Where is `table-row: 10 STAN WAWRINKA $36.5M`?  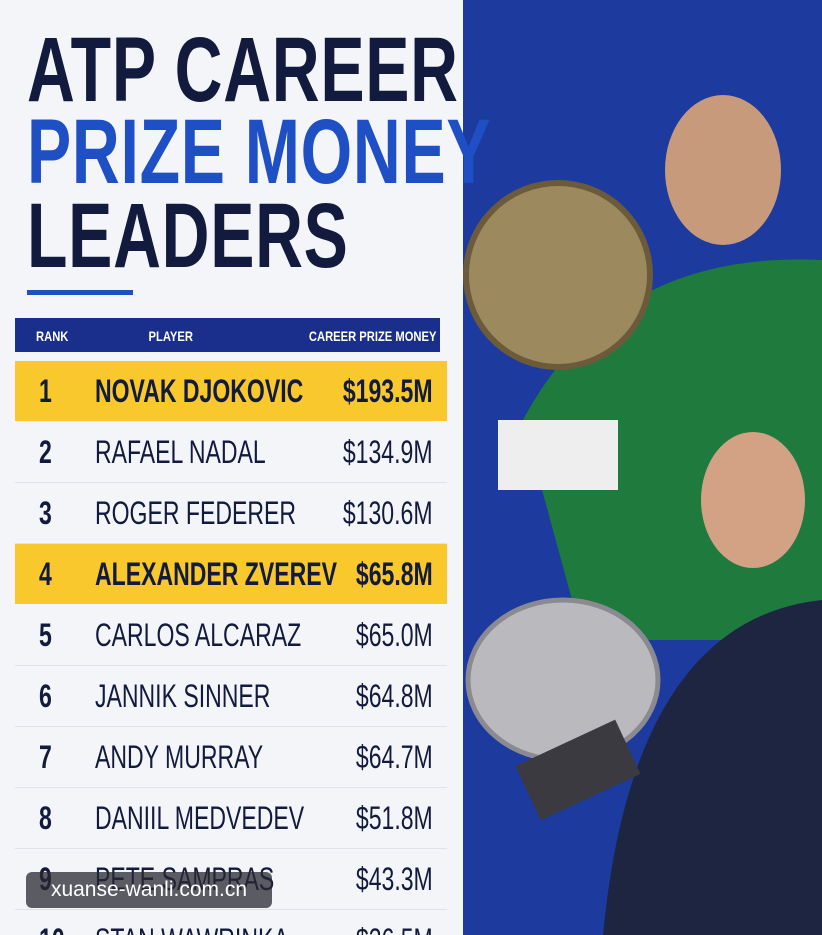
table-row: 10 STAN WAWRINKA $36.5M is located at coordinates (231, 922).